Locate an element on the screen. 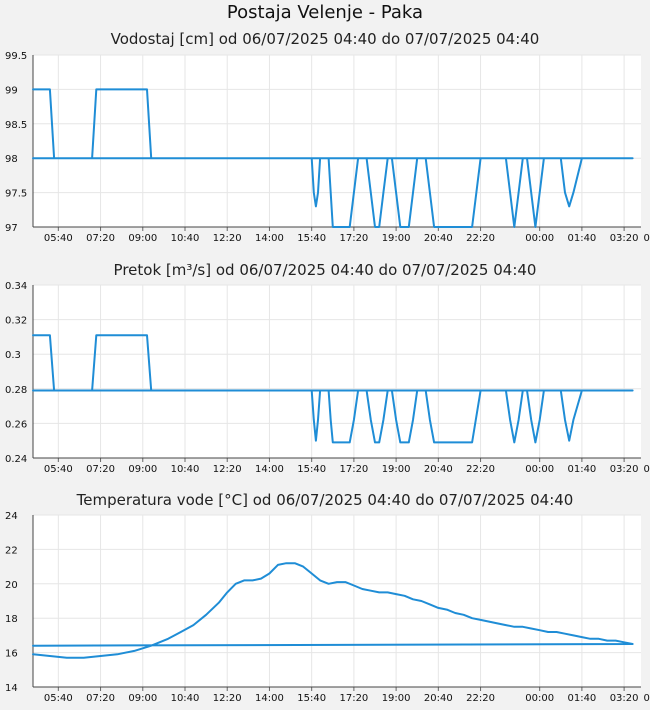  y-tick-label: 14 is located at coordinates (11, 688).